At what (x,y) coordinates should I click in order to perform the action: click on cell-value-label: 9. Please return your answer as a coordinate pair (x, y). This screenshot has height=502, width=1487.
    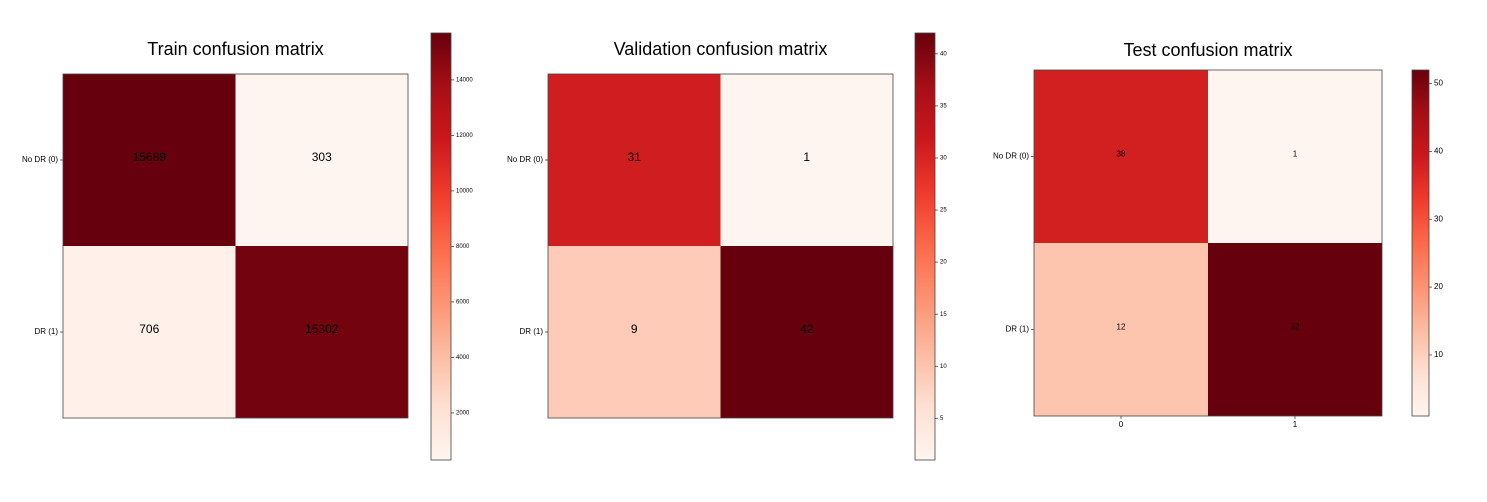
    Looking at the image, I should click on (634, 329).